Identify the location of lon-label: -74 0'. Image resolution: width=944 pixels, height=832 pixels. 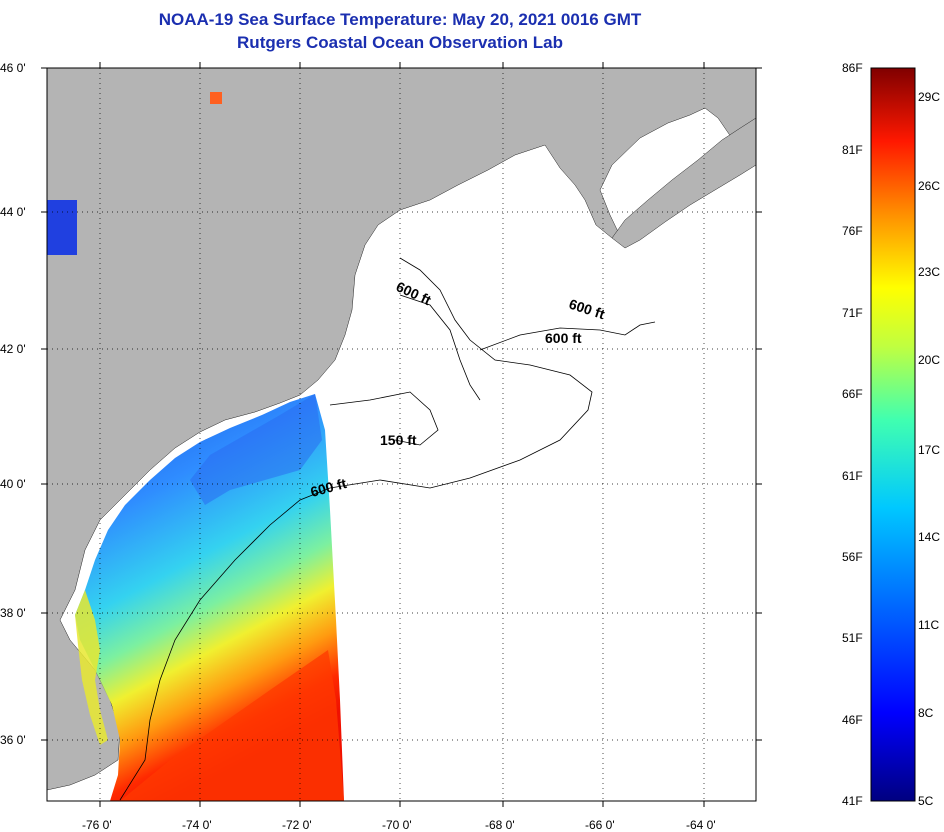
(197, 825).